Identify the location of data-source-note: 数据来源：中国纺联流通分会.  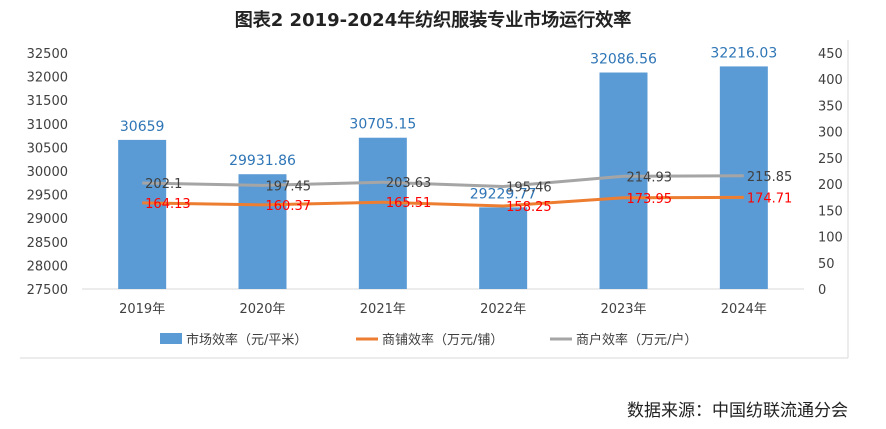
(737, 411).